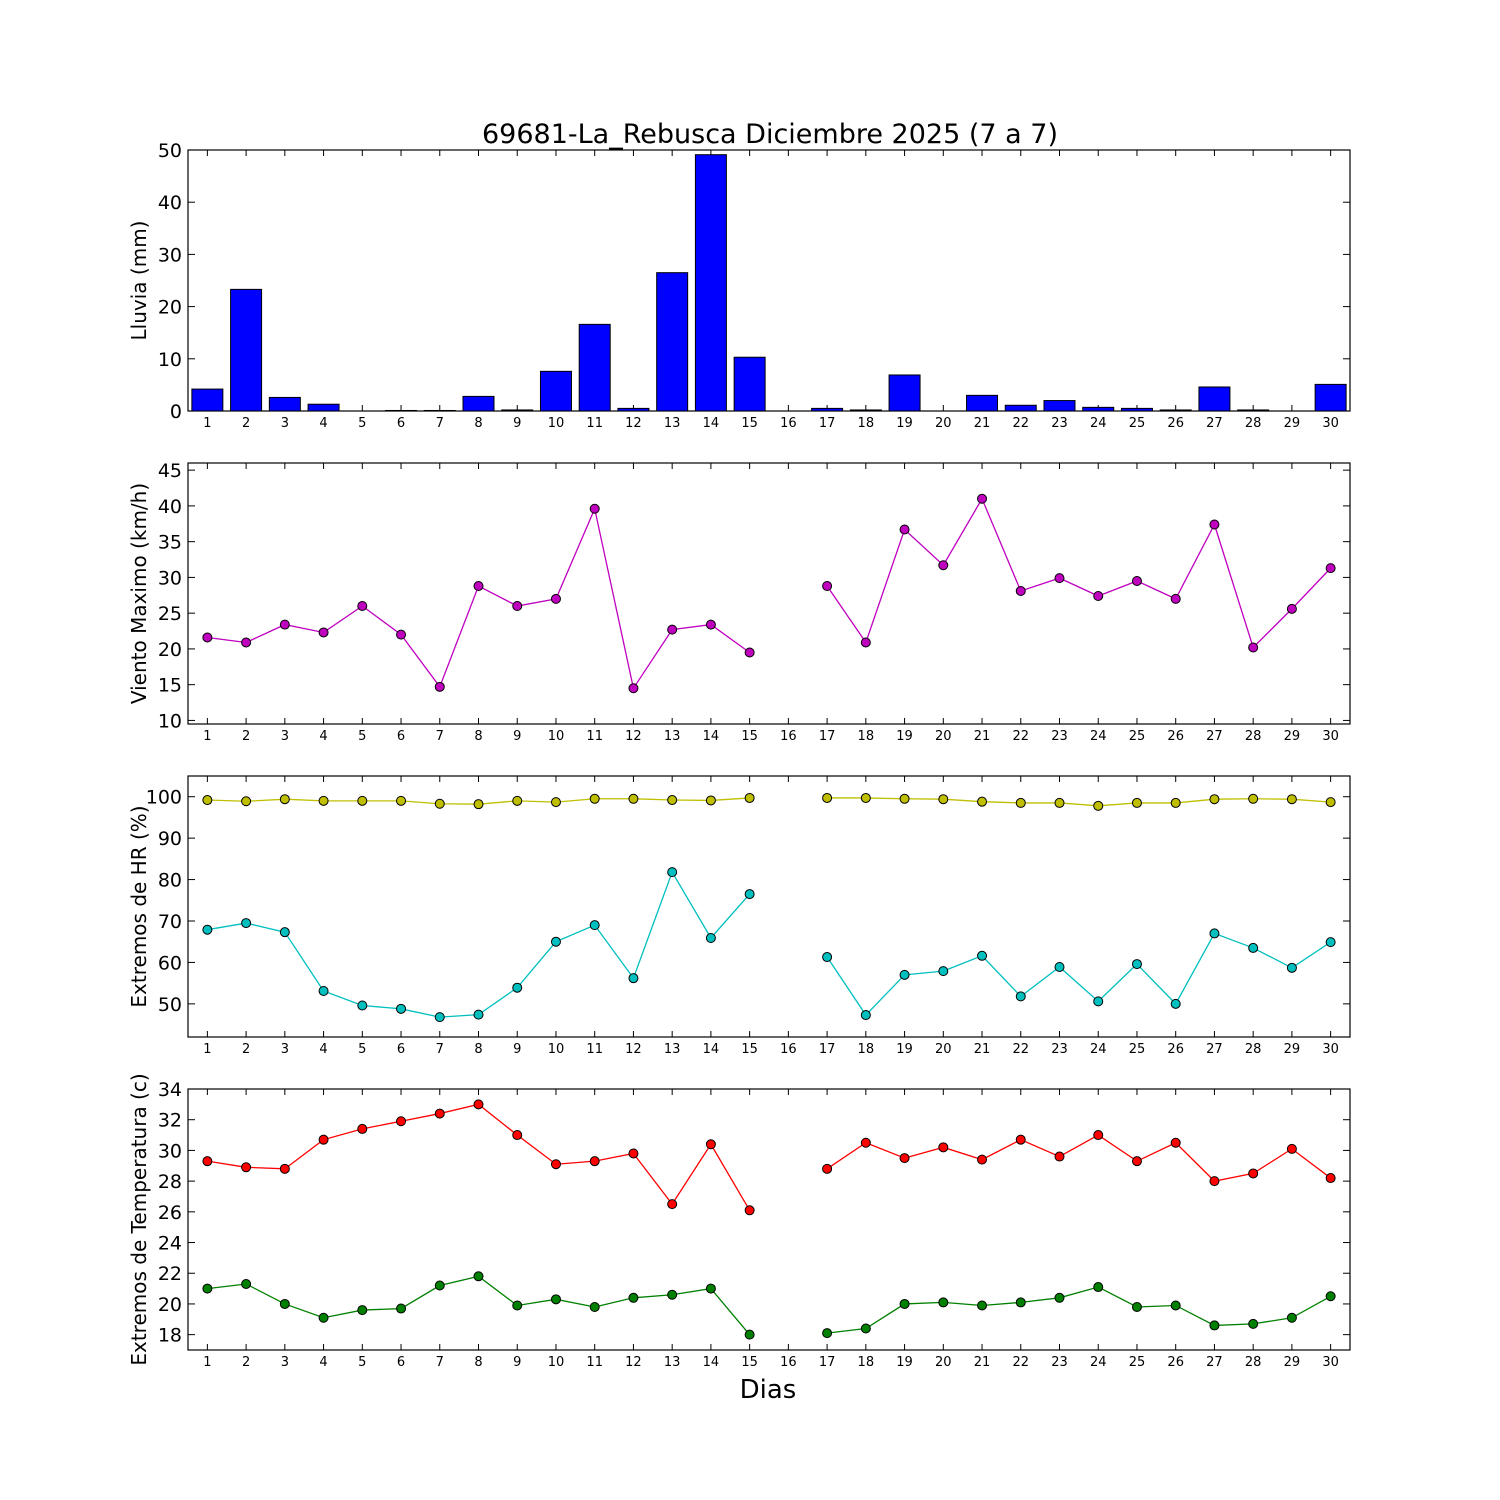  Describe the element at coordinates (1059, 423) in the screenshot. I see `rain-xtick-label: 23` at that location.